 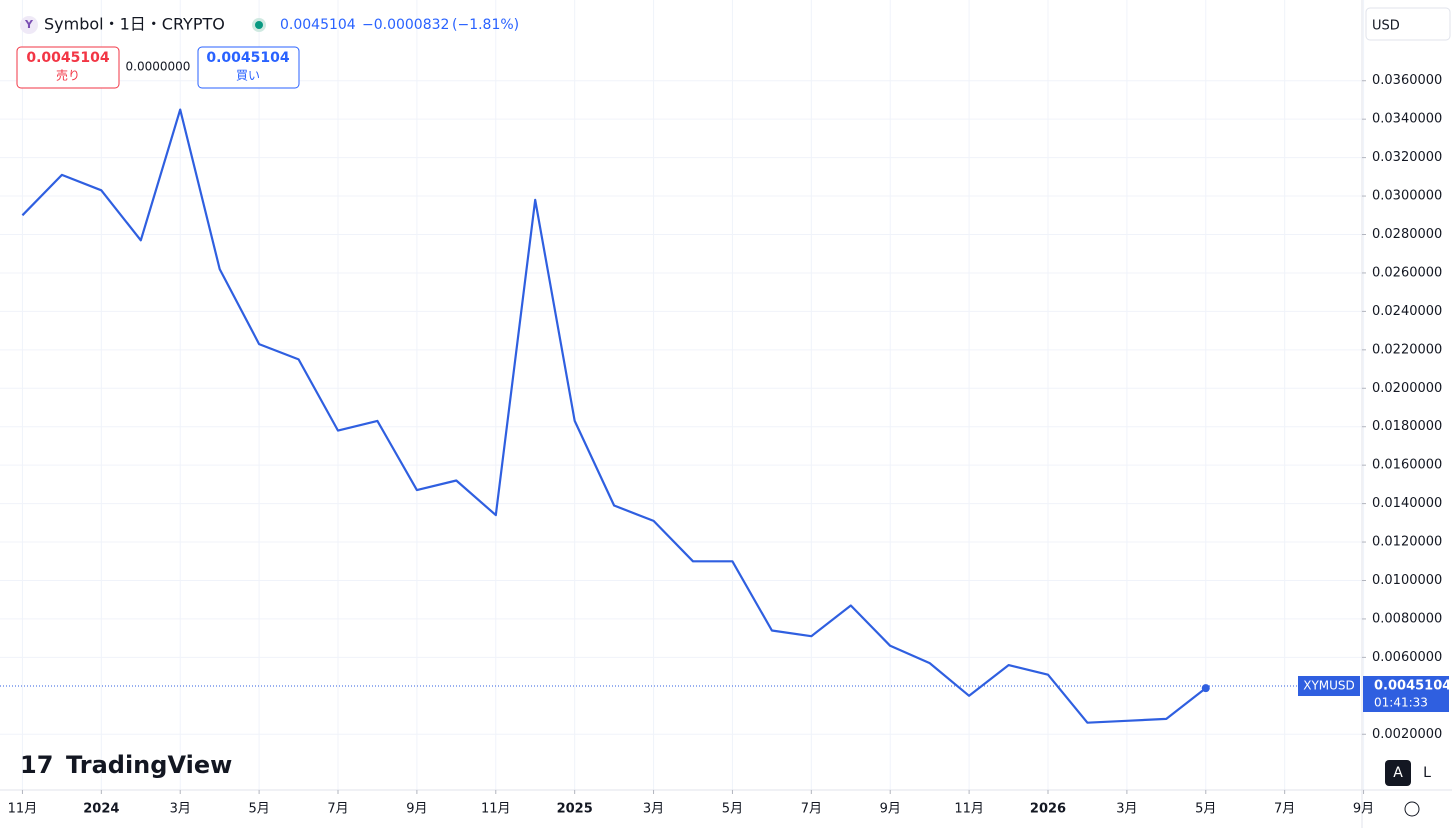 I want to click on buy-label: 買い, so click(x=248, y=76).